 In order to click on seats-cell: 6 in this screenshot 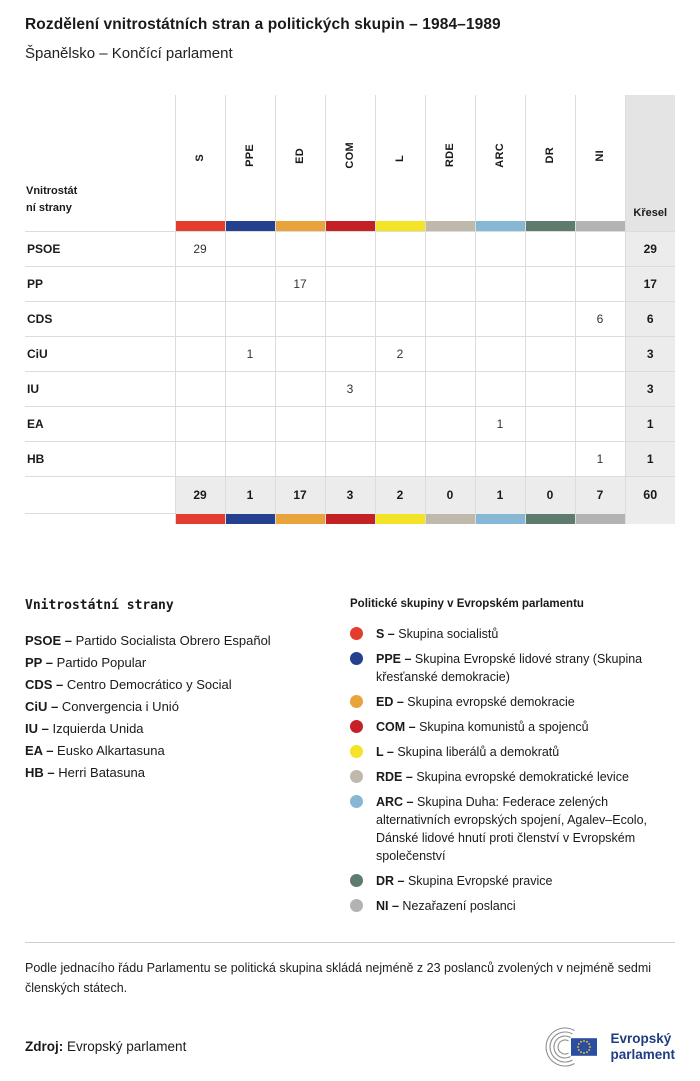, I will do `click(649, 319)`.